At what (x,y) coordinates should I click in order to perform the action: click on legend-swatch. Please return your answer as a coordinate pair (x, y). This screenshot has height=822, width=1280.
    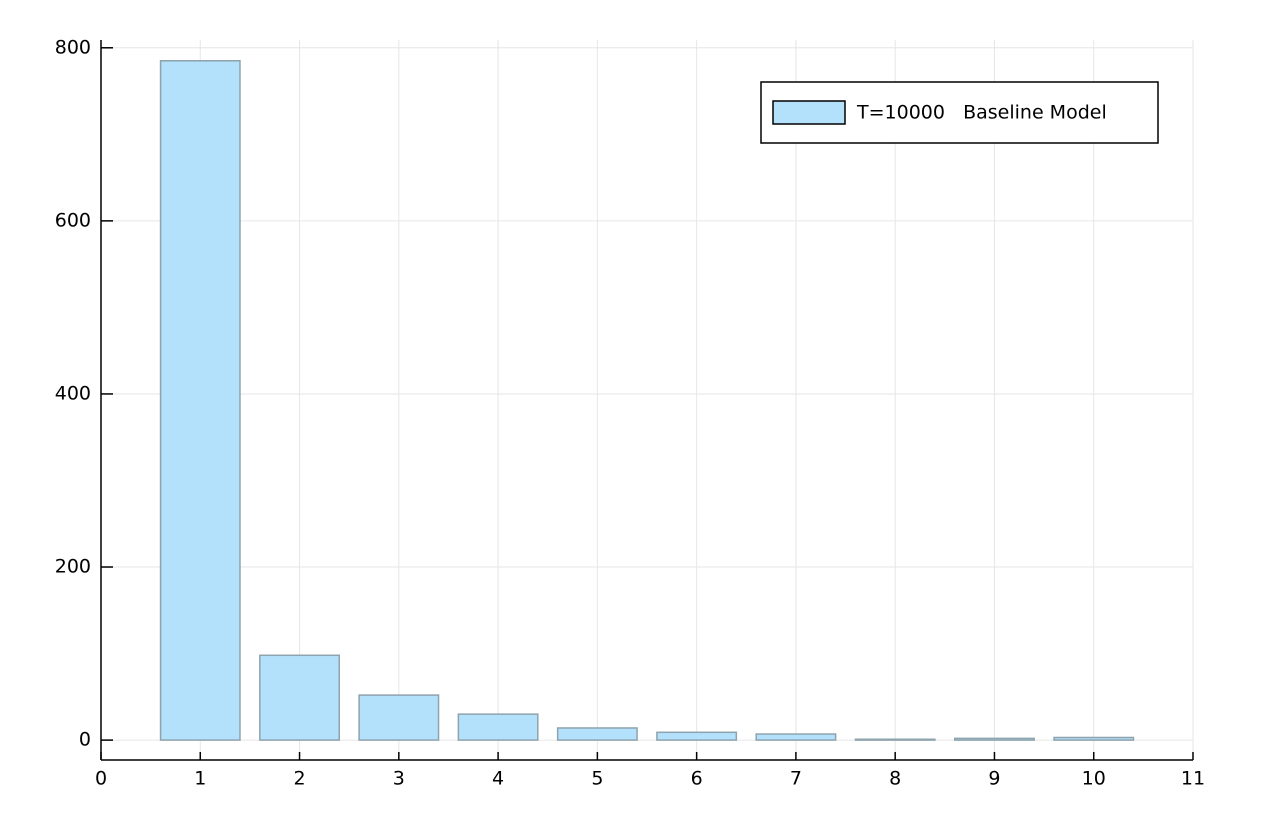
    Looking at the image, I should click on (809, 112).